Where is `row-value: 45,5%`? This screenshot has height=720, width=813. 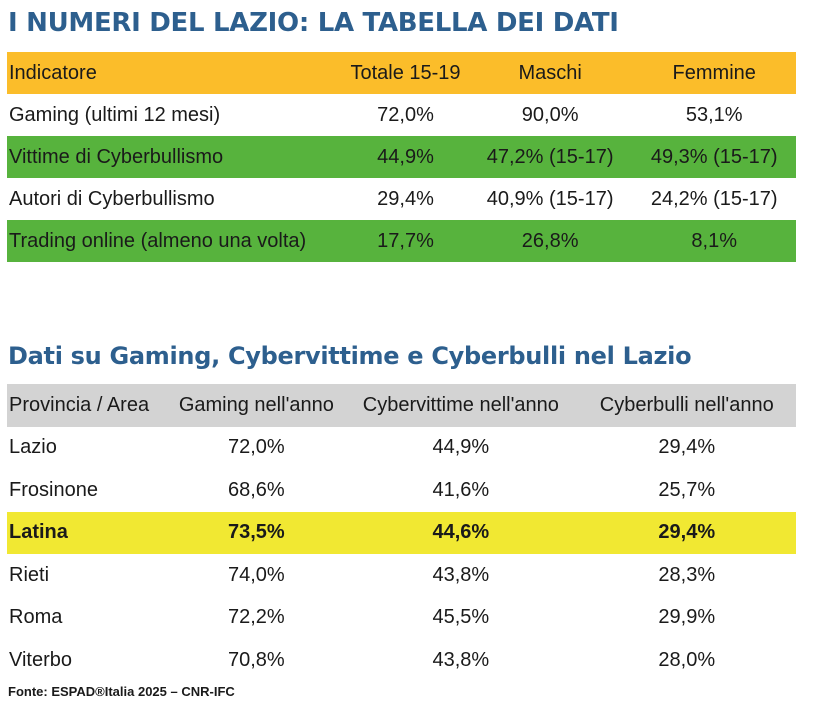
row-value: 45,5% is located at coordinates (461, 617).